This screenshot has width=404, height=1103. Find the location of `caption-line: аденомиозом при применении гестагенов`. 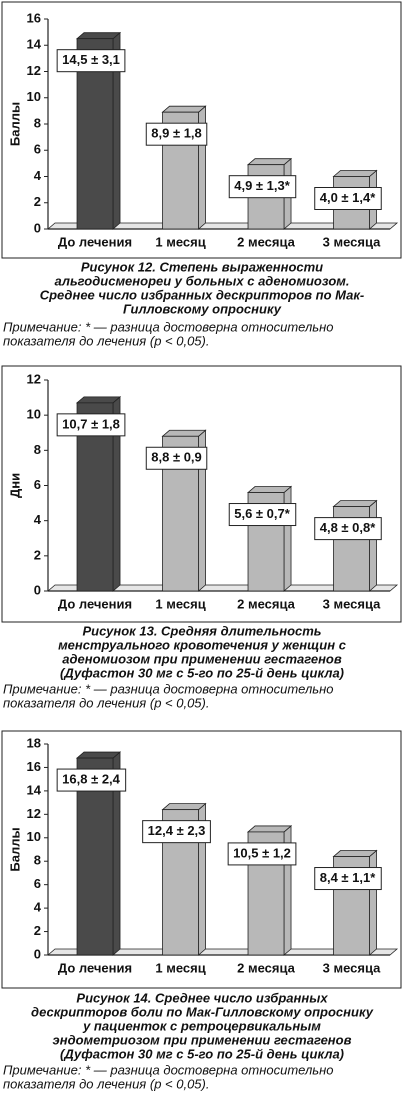

caption-line: аденомиозом при применении гестагенов is located at coordinates (202, 658).